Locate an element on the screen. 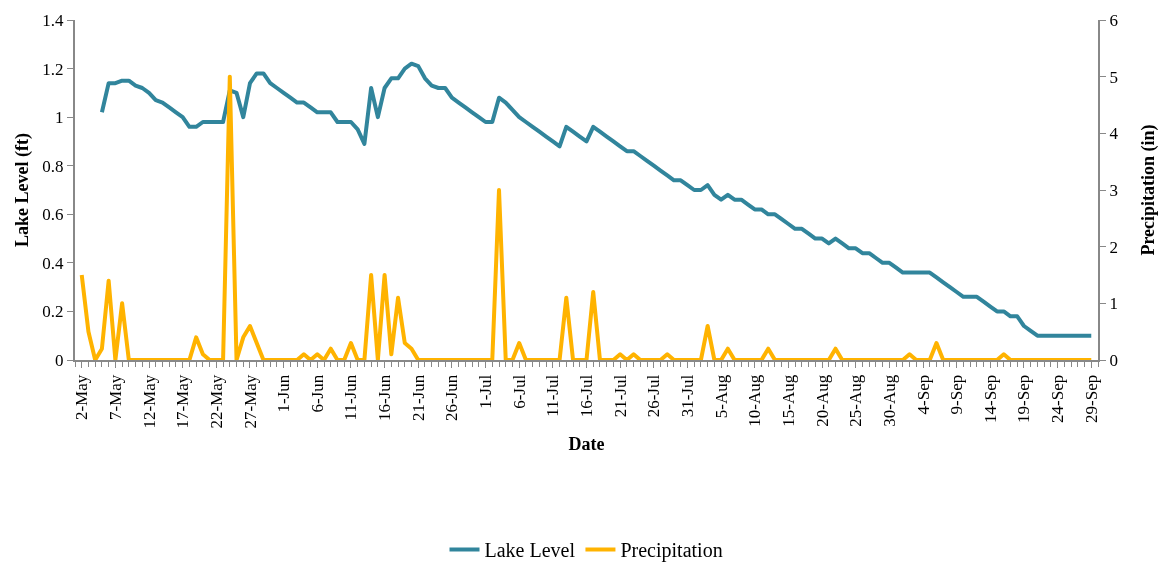 The image size is (1173, 581). y2-tick-label: 0 is located at coordinates (1113, 360).